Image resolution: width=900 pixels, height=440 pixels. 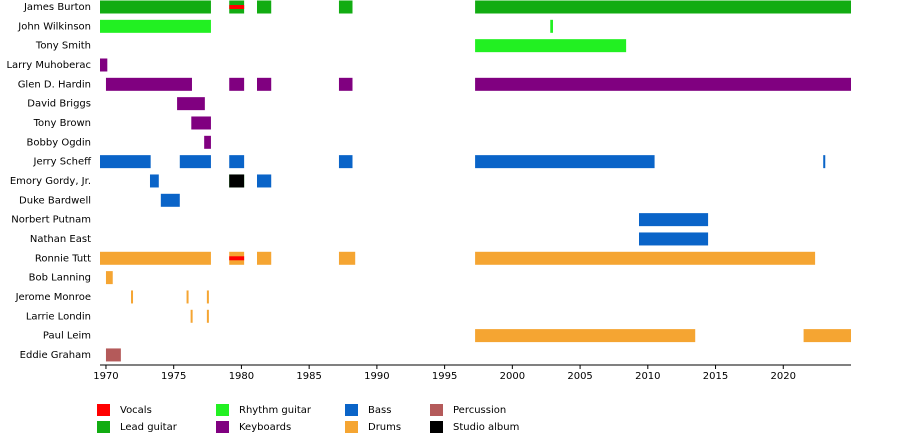 What do you see at coordinates (105, 376) in the screenshot?
I see `x-tick-label: 1970` at bounding box center [105, 376].